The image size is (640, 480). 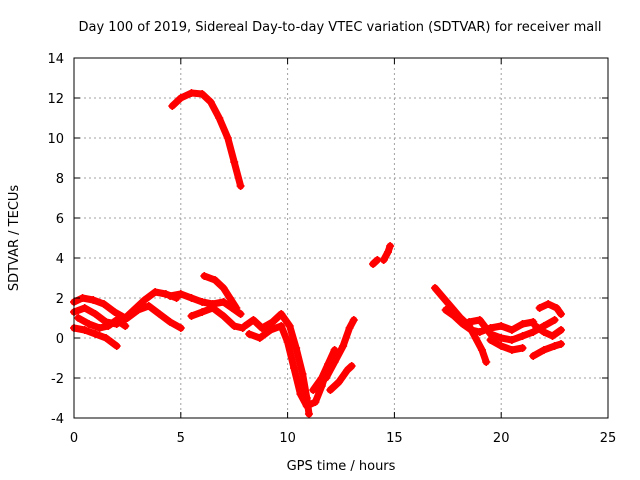 What do you see at coordinates (60, 179) in the screenshot?
I see `y-tick-label: 8` at bounding box center [60, 179].